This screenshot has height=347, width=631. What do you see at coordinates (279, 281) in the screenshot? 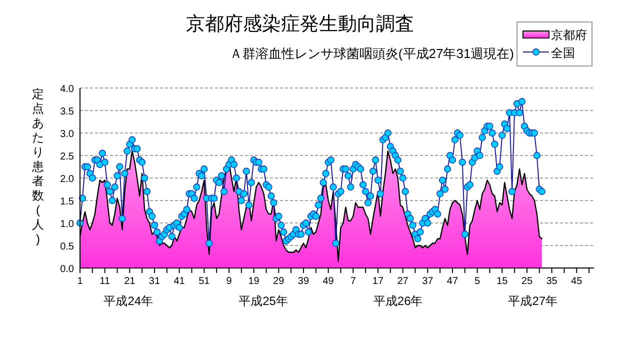
I see `x-tick-label: 29` at bounding box center [279, 281].